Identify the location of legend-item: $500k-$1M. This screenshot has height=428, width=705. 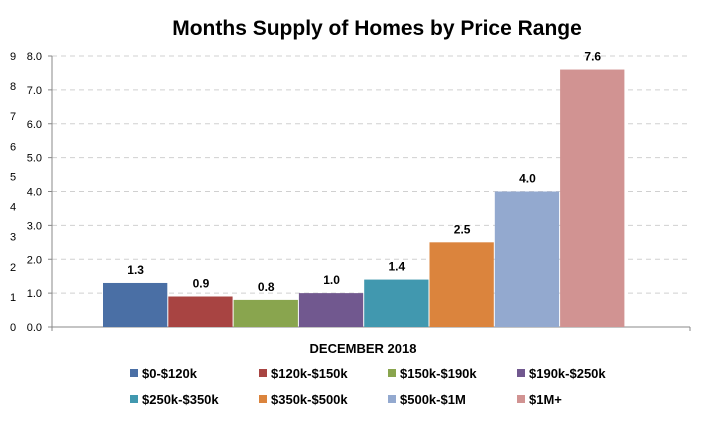
(427, 399).